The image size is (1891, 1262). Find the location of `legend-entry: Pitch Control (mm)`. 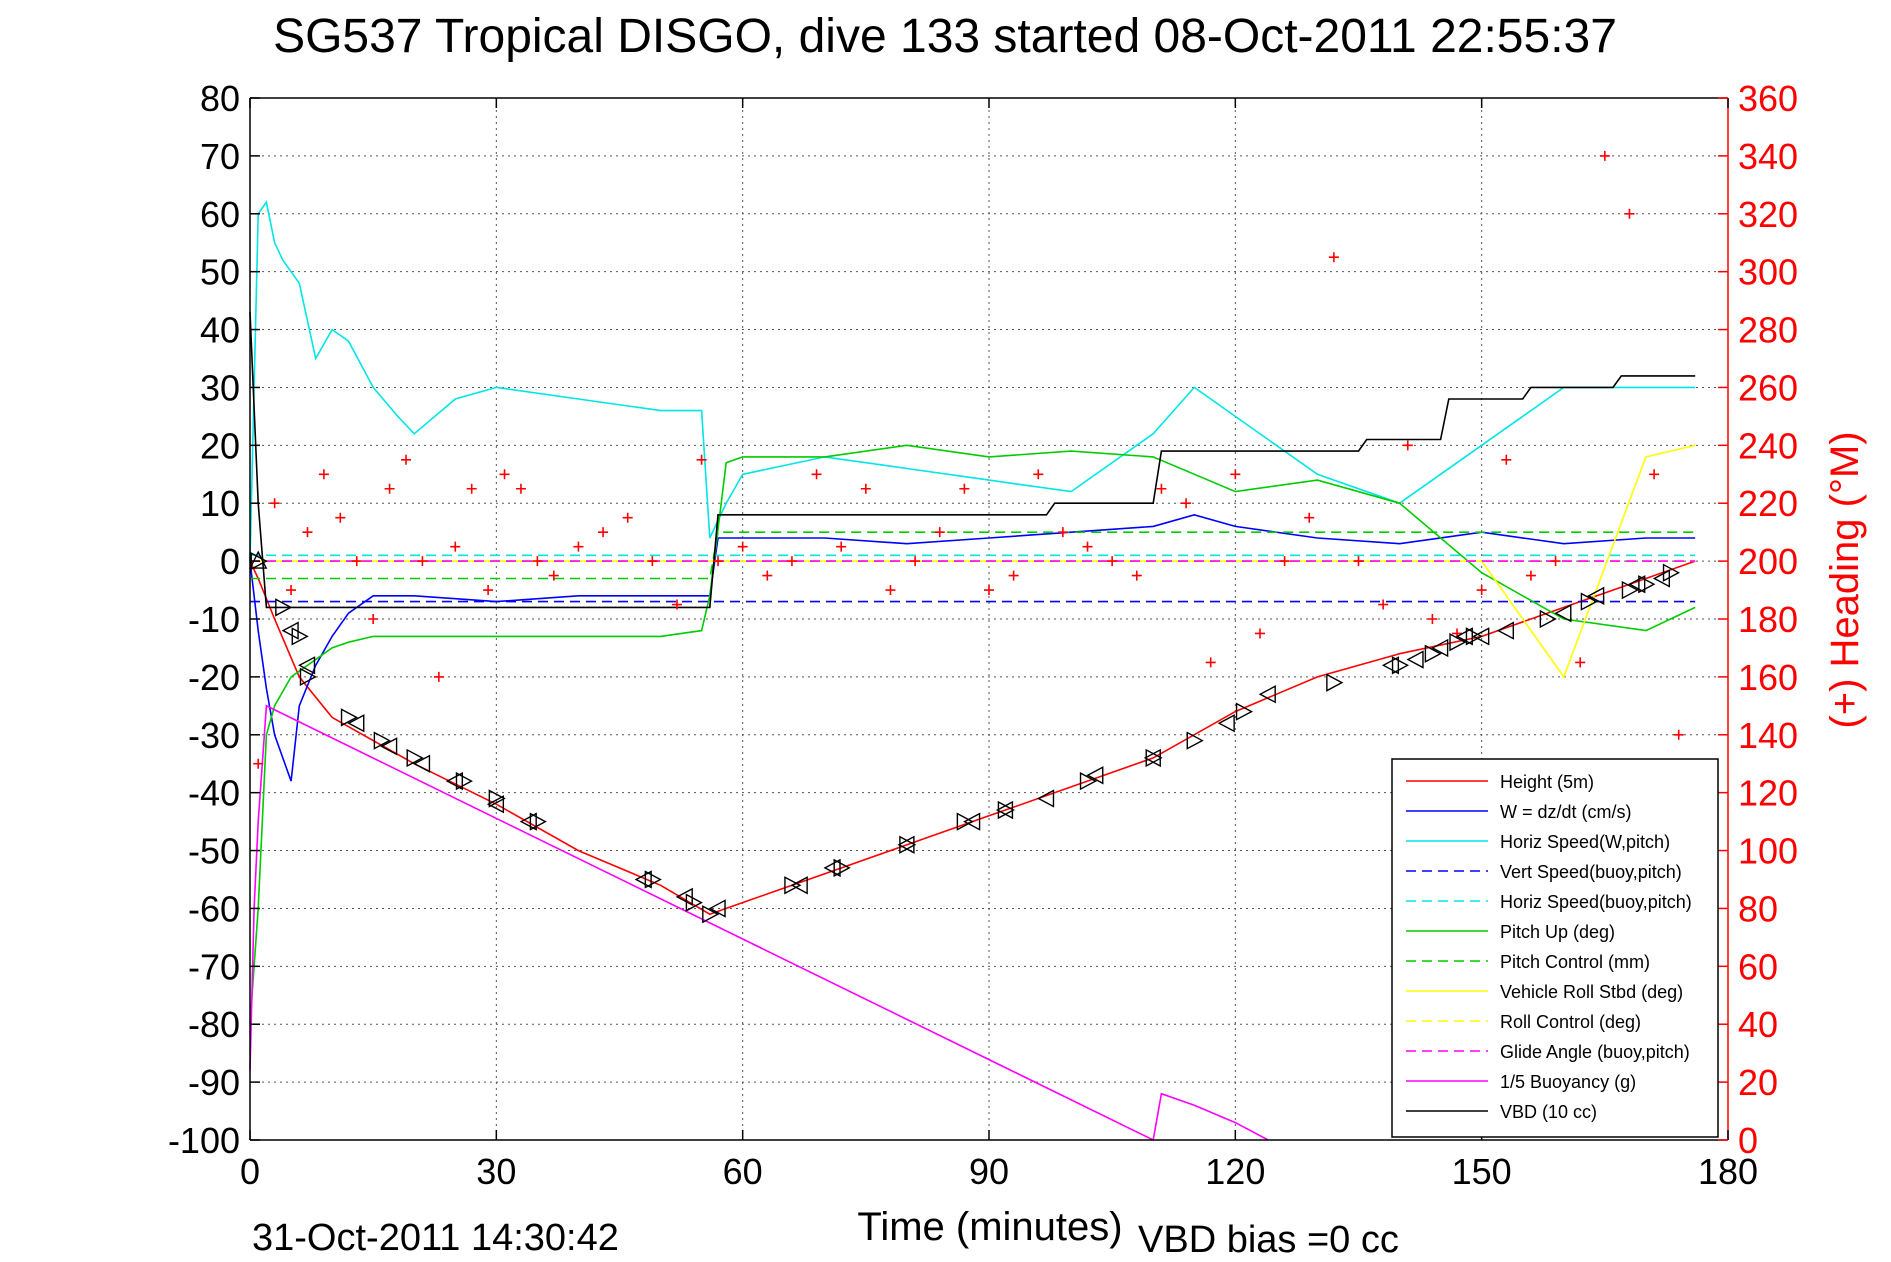

legend-entry: Pitch Control (mm) is located at coordinates (1575, 962).